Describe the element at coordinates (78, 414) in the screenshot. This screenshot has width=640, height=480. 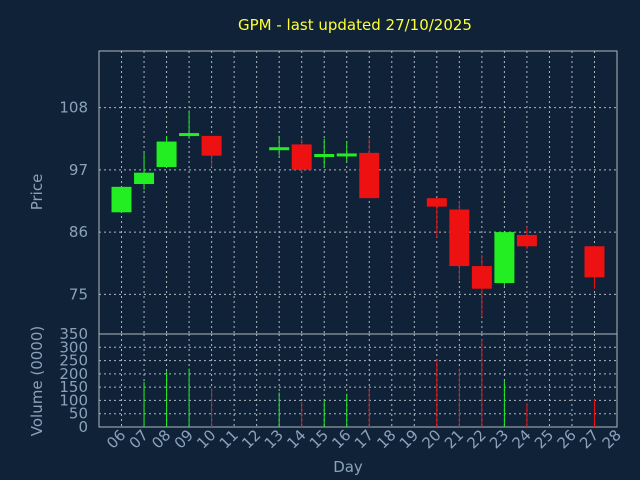
I see `volume-tick-label: 50` at that location.